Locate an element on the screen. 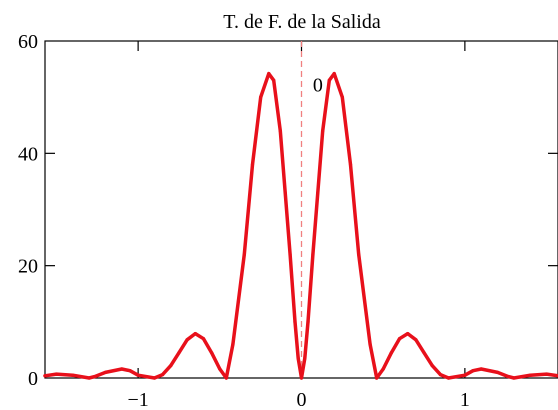  chart-title: T. de F. de la Salida is located at coordinates (302, 22).